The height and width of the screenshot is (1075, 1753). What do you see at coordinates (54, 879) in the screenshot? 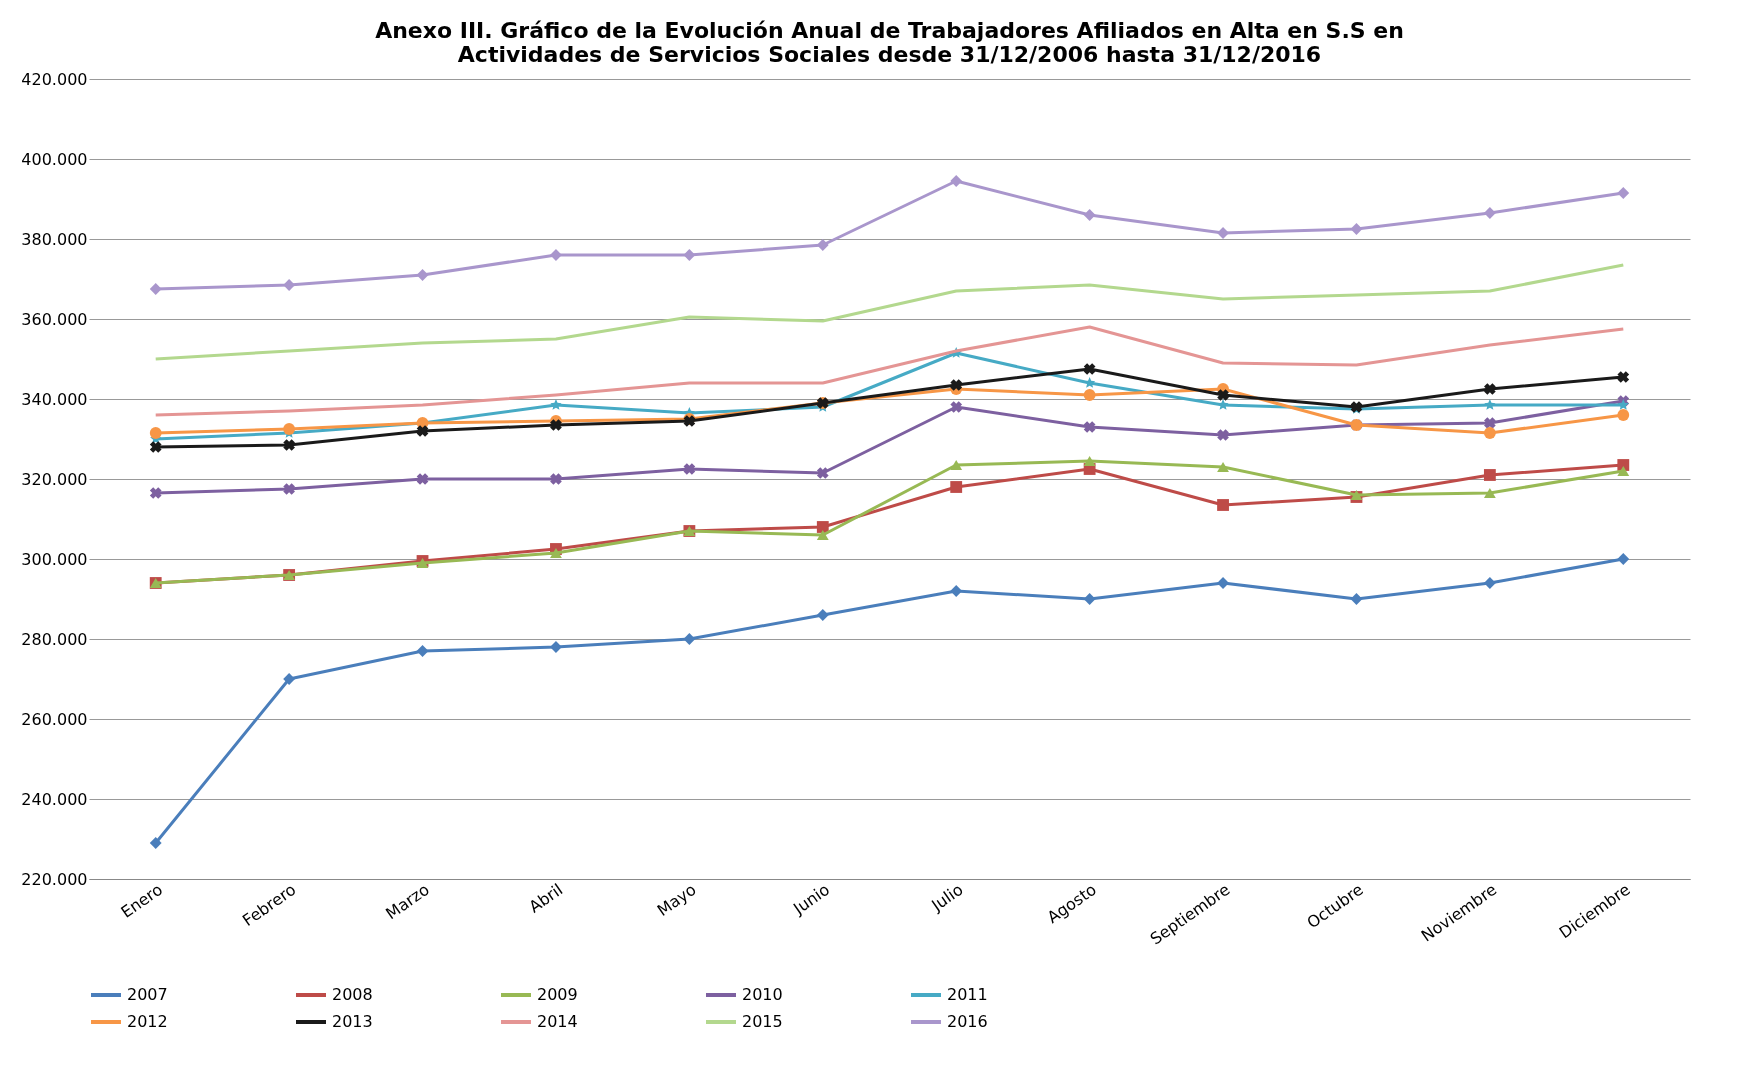
I see `y-tick-label: 220.000` at bounding box center [54, 879].